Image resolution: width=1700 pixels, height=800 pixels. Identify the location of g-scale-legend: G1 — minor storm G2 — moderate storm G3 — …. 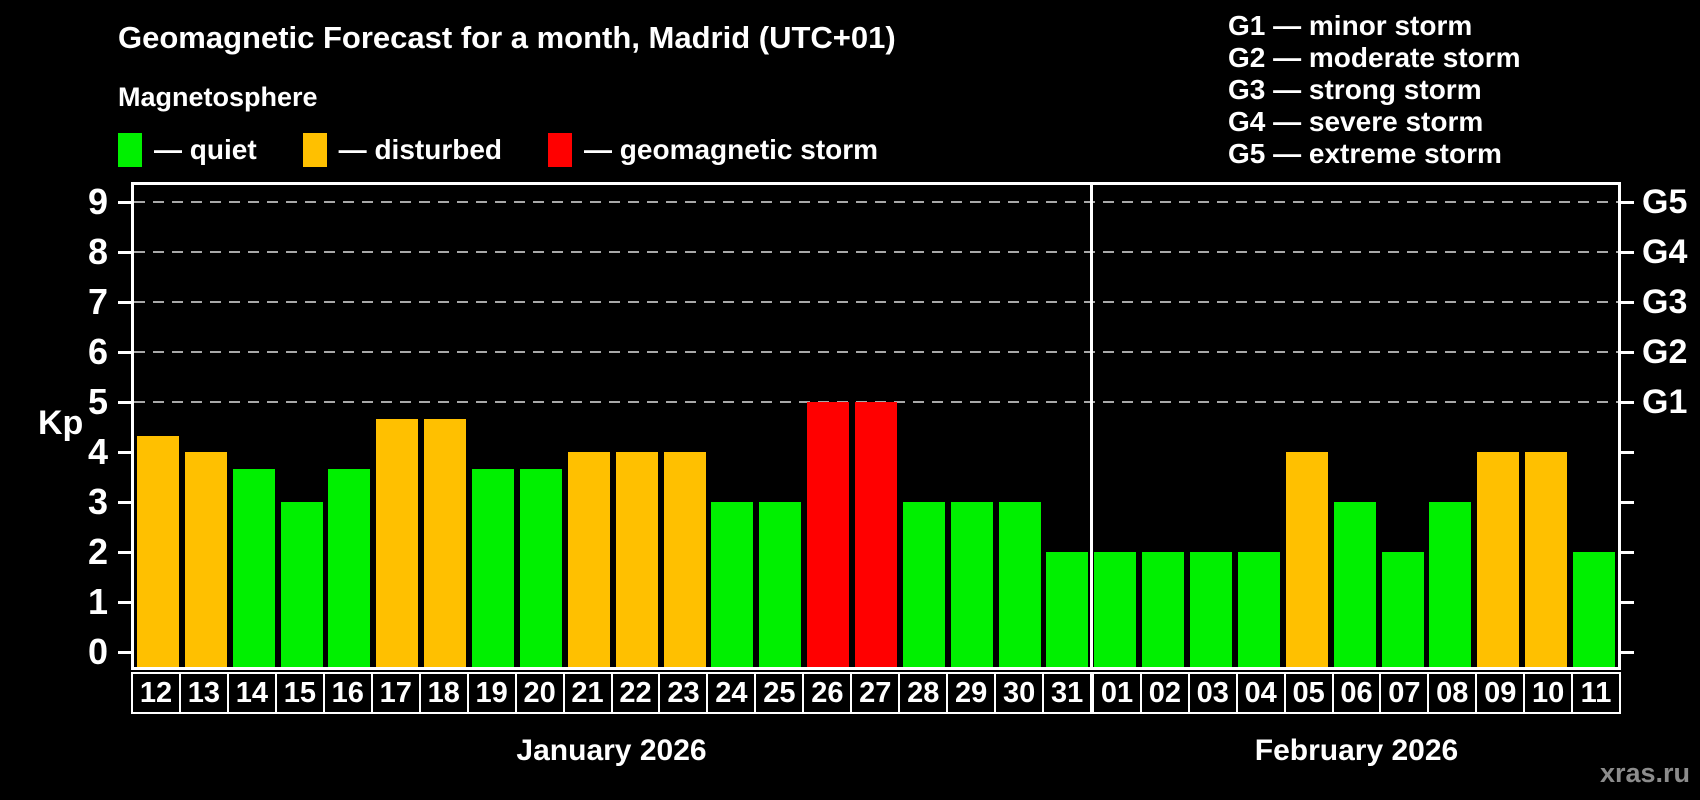
(1374, 90).